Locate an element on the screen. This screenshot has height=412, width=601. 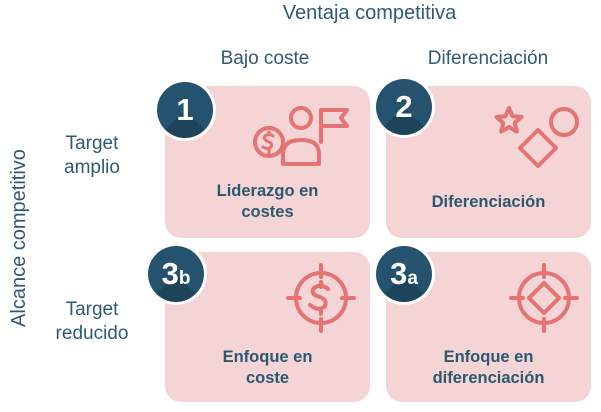
target-diamond-icon is located at coordinates (544, 298).